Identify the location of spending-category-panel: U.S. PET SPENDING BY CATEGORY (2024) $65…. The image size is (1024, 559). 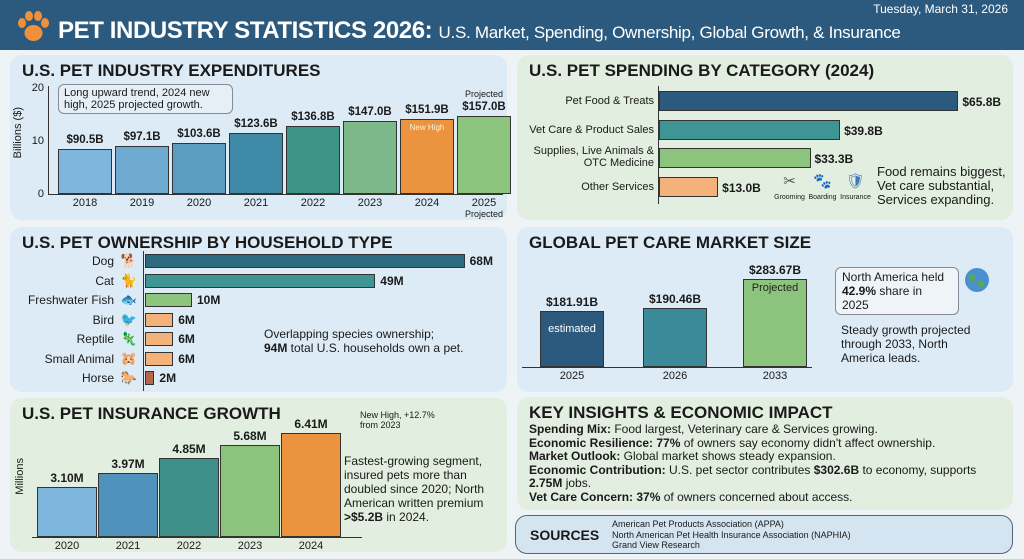
(765, 137).